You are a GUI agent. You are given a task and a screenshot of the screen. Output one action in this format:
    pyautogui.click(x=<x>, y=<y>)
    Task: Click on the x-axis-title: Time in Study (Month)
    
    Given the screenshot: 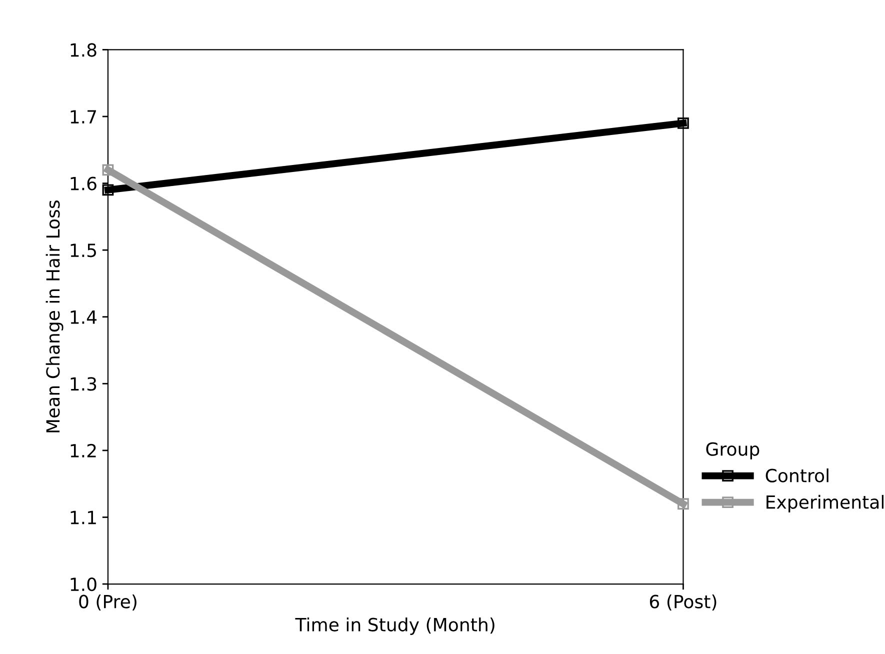 What is the action you would take?
    pyautogui.click(x=394, y=626)
    